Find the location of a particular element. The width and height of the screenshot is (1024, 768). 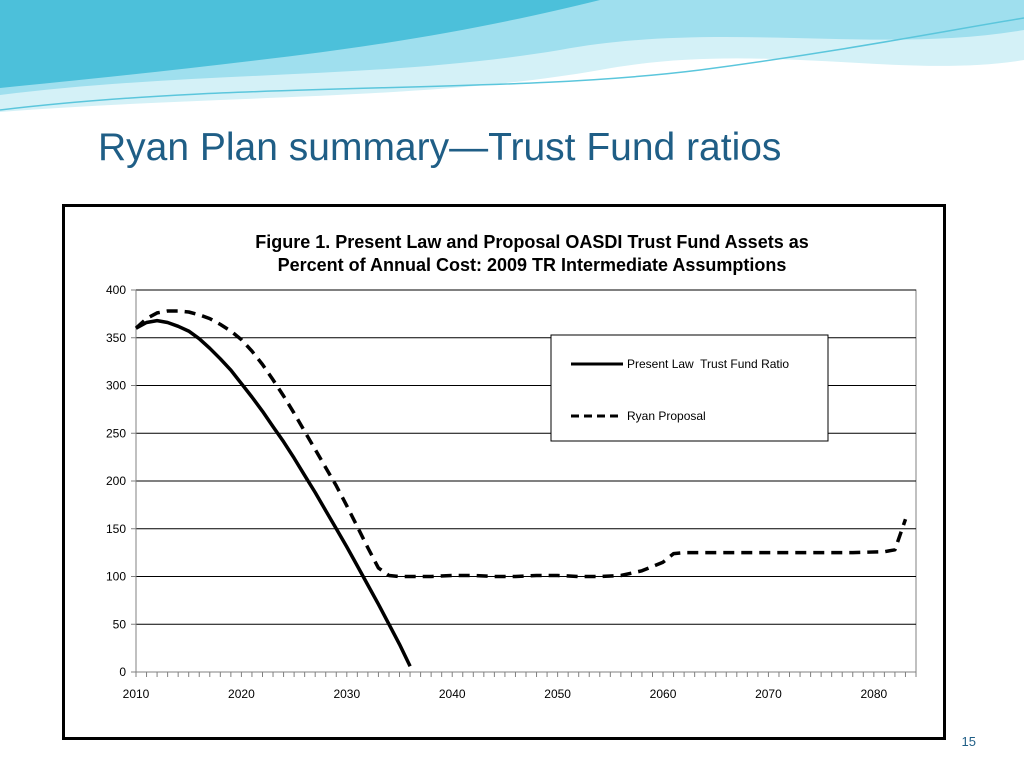

page-number: 15 is located at coordinates (968, 741).